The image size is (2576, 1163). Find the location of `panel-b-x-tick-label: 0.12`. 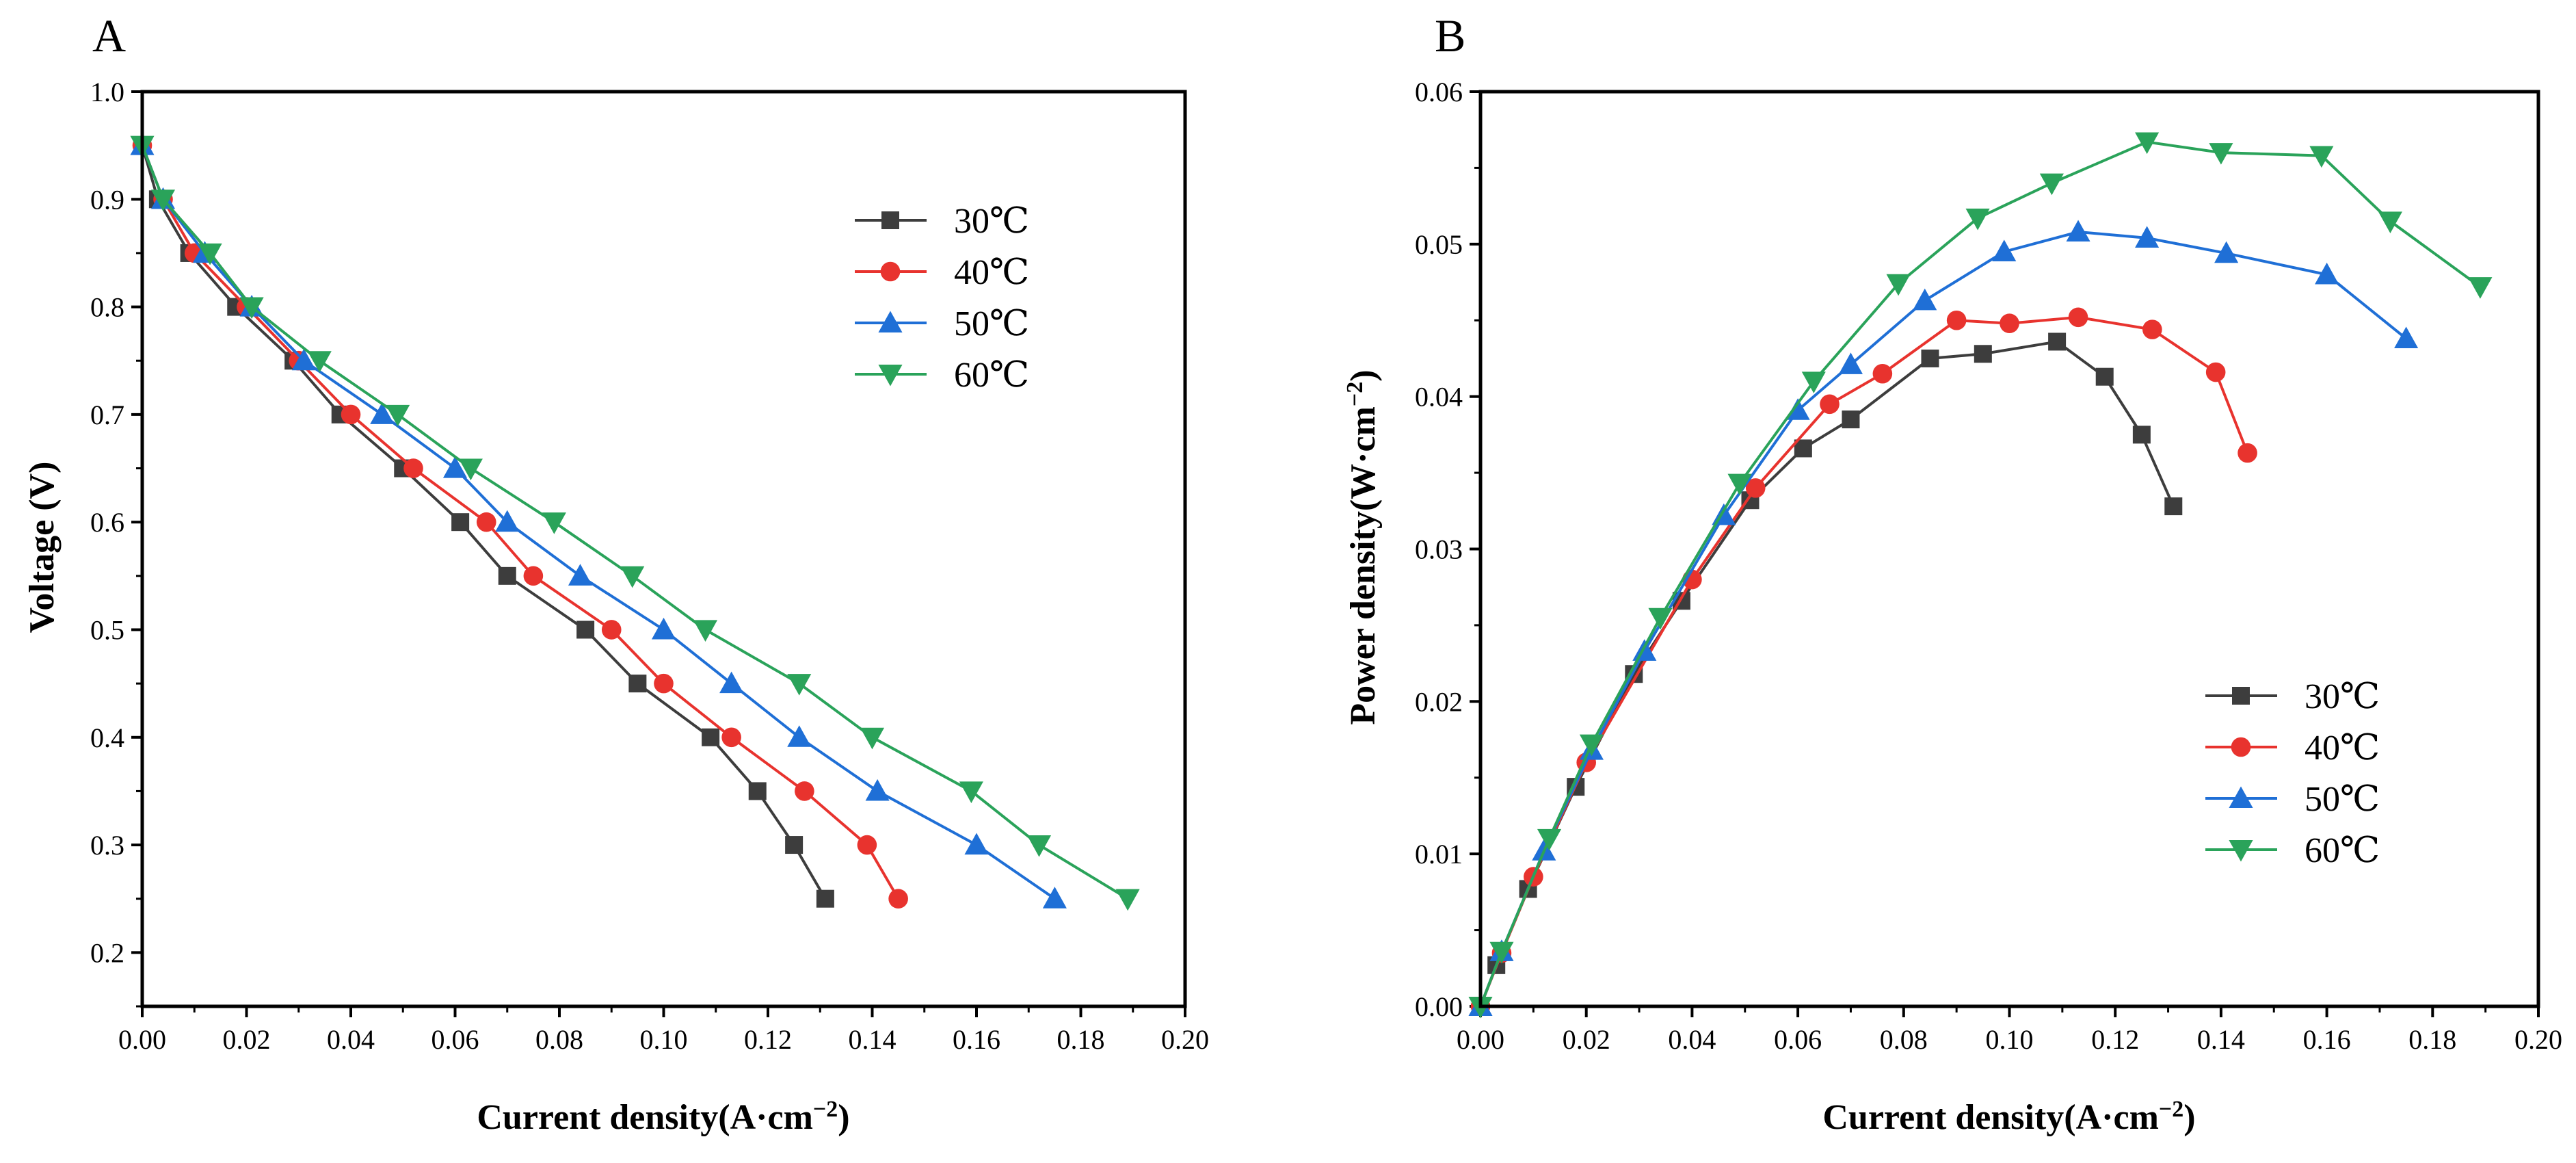

panel-b-x-tick-label: 0.12 is located at coordinates (2115, 1039).